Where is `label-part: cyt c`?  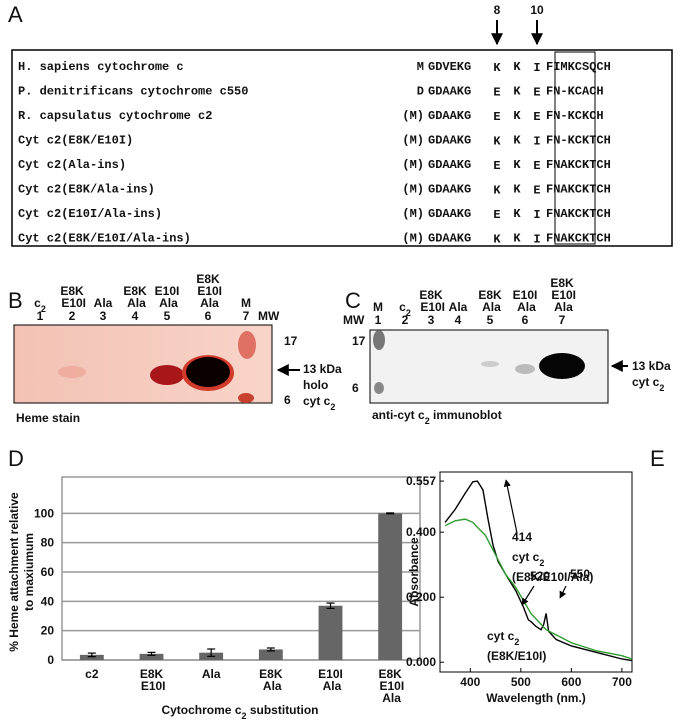
label-part: cyt c is located at coordinates (317, 401).